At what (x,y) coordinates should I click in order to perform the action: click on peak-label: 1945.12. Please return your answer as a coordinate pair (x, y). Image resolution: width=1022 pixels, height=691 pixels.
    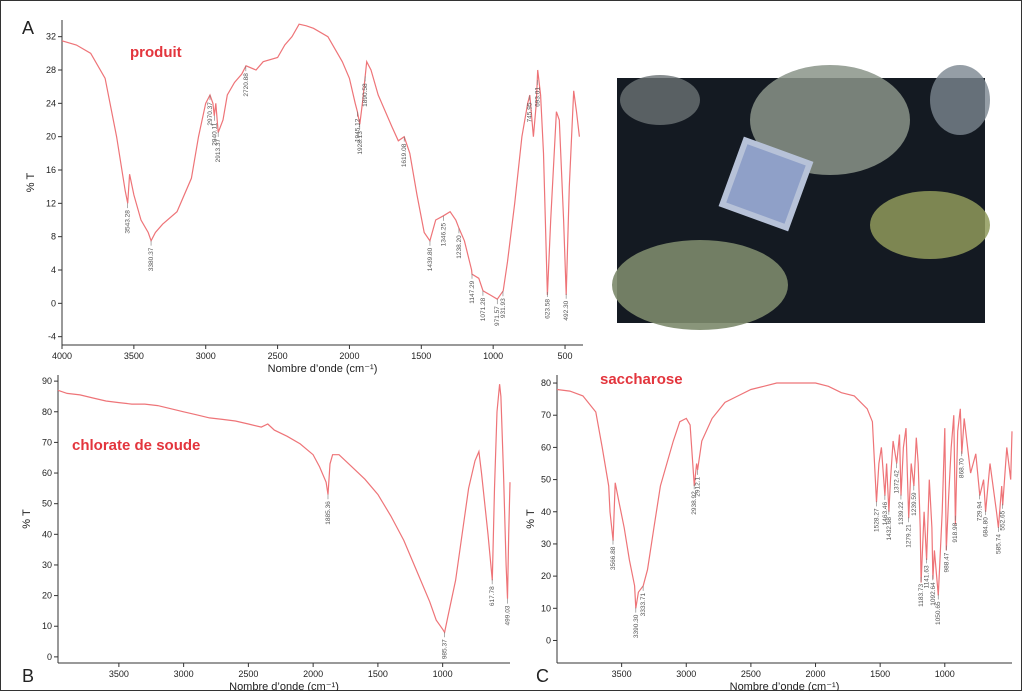
    Looking at the image, I should click on (357, 130).